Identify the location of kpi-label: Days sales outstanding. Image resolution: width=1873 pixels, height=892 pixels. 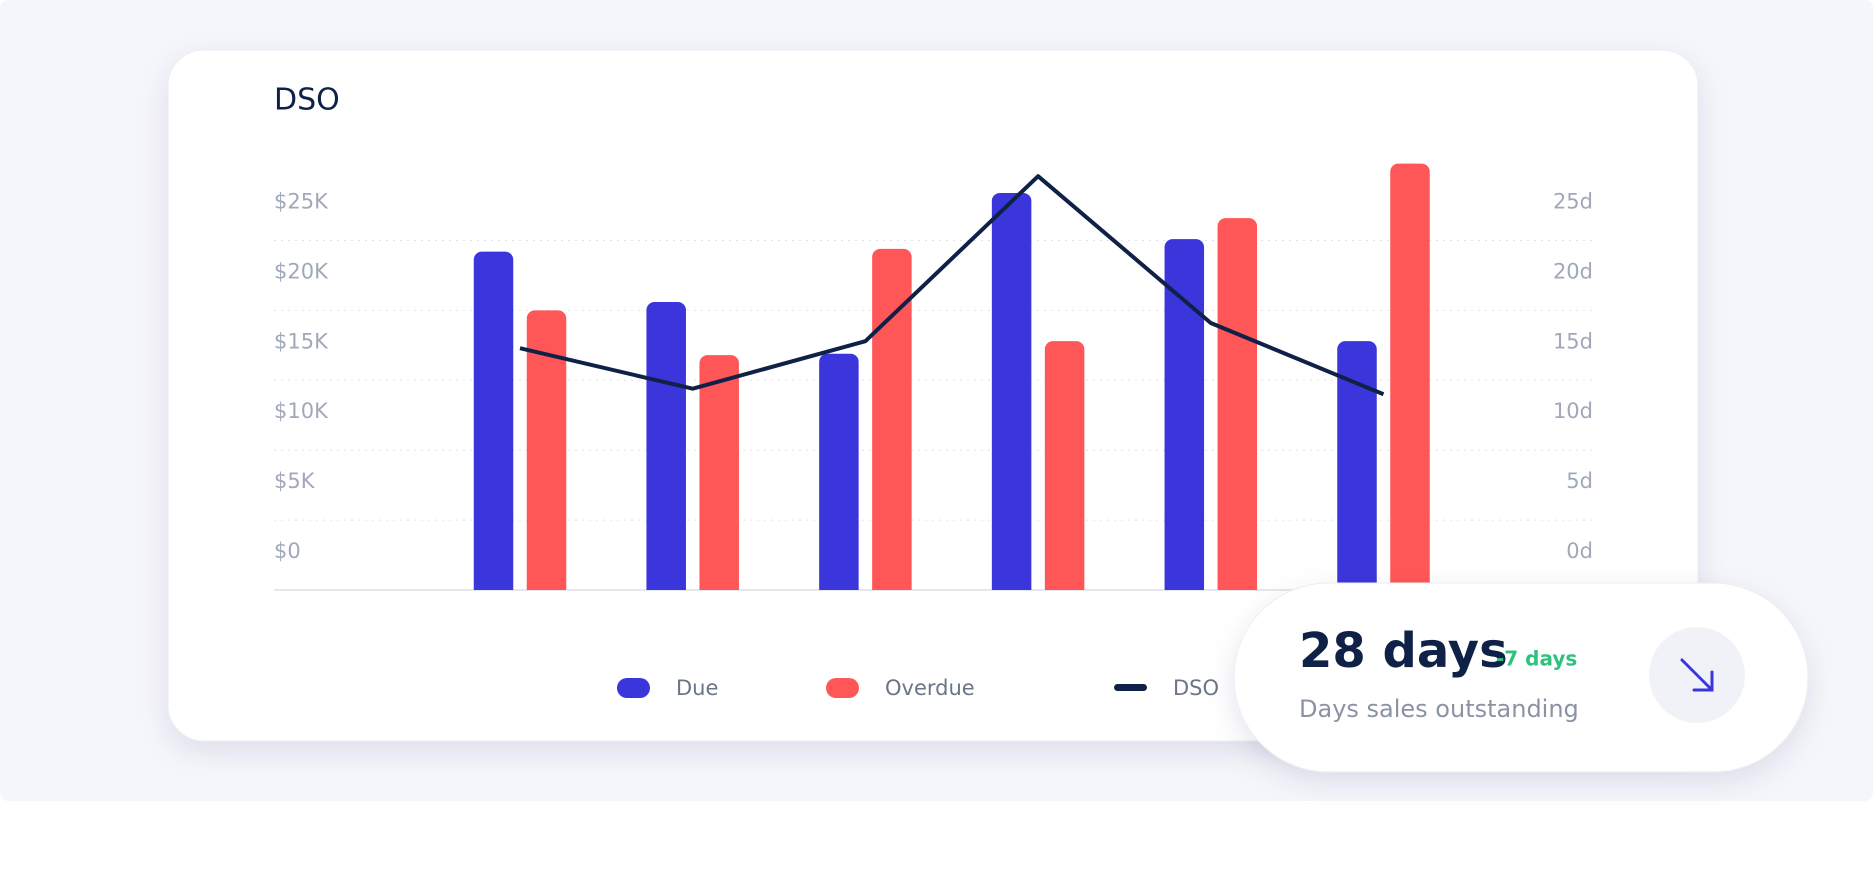
(1439, 709).